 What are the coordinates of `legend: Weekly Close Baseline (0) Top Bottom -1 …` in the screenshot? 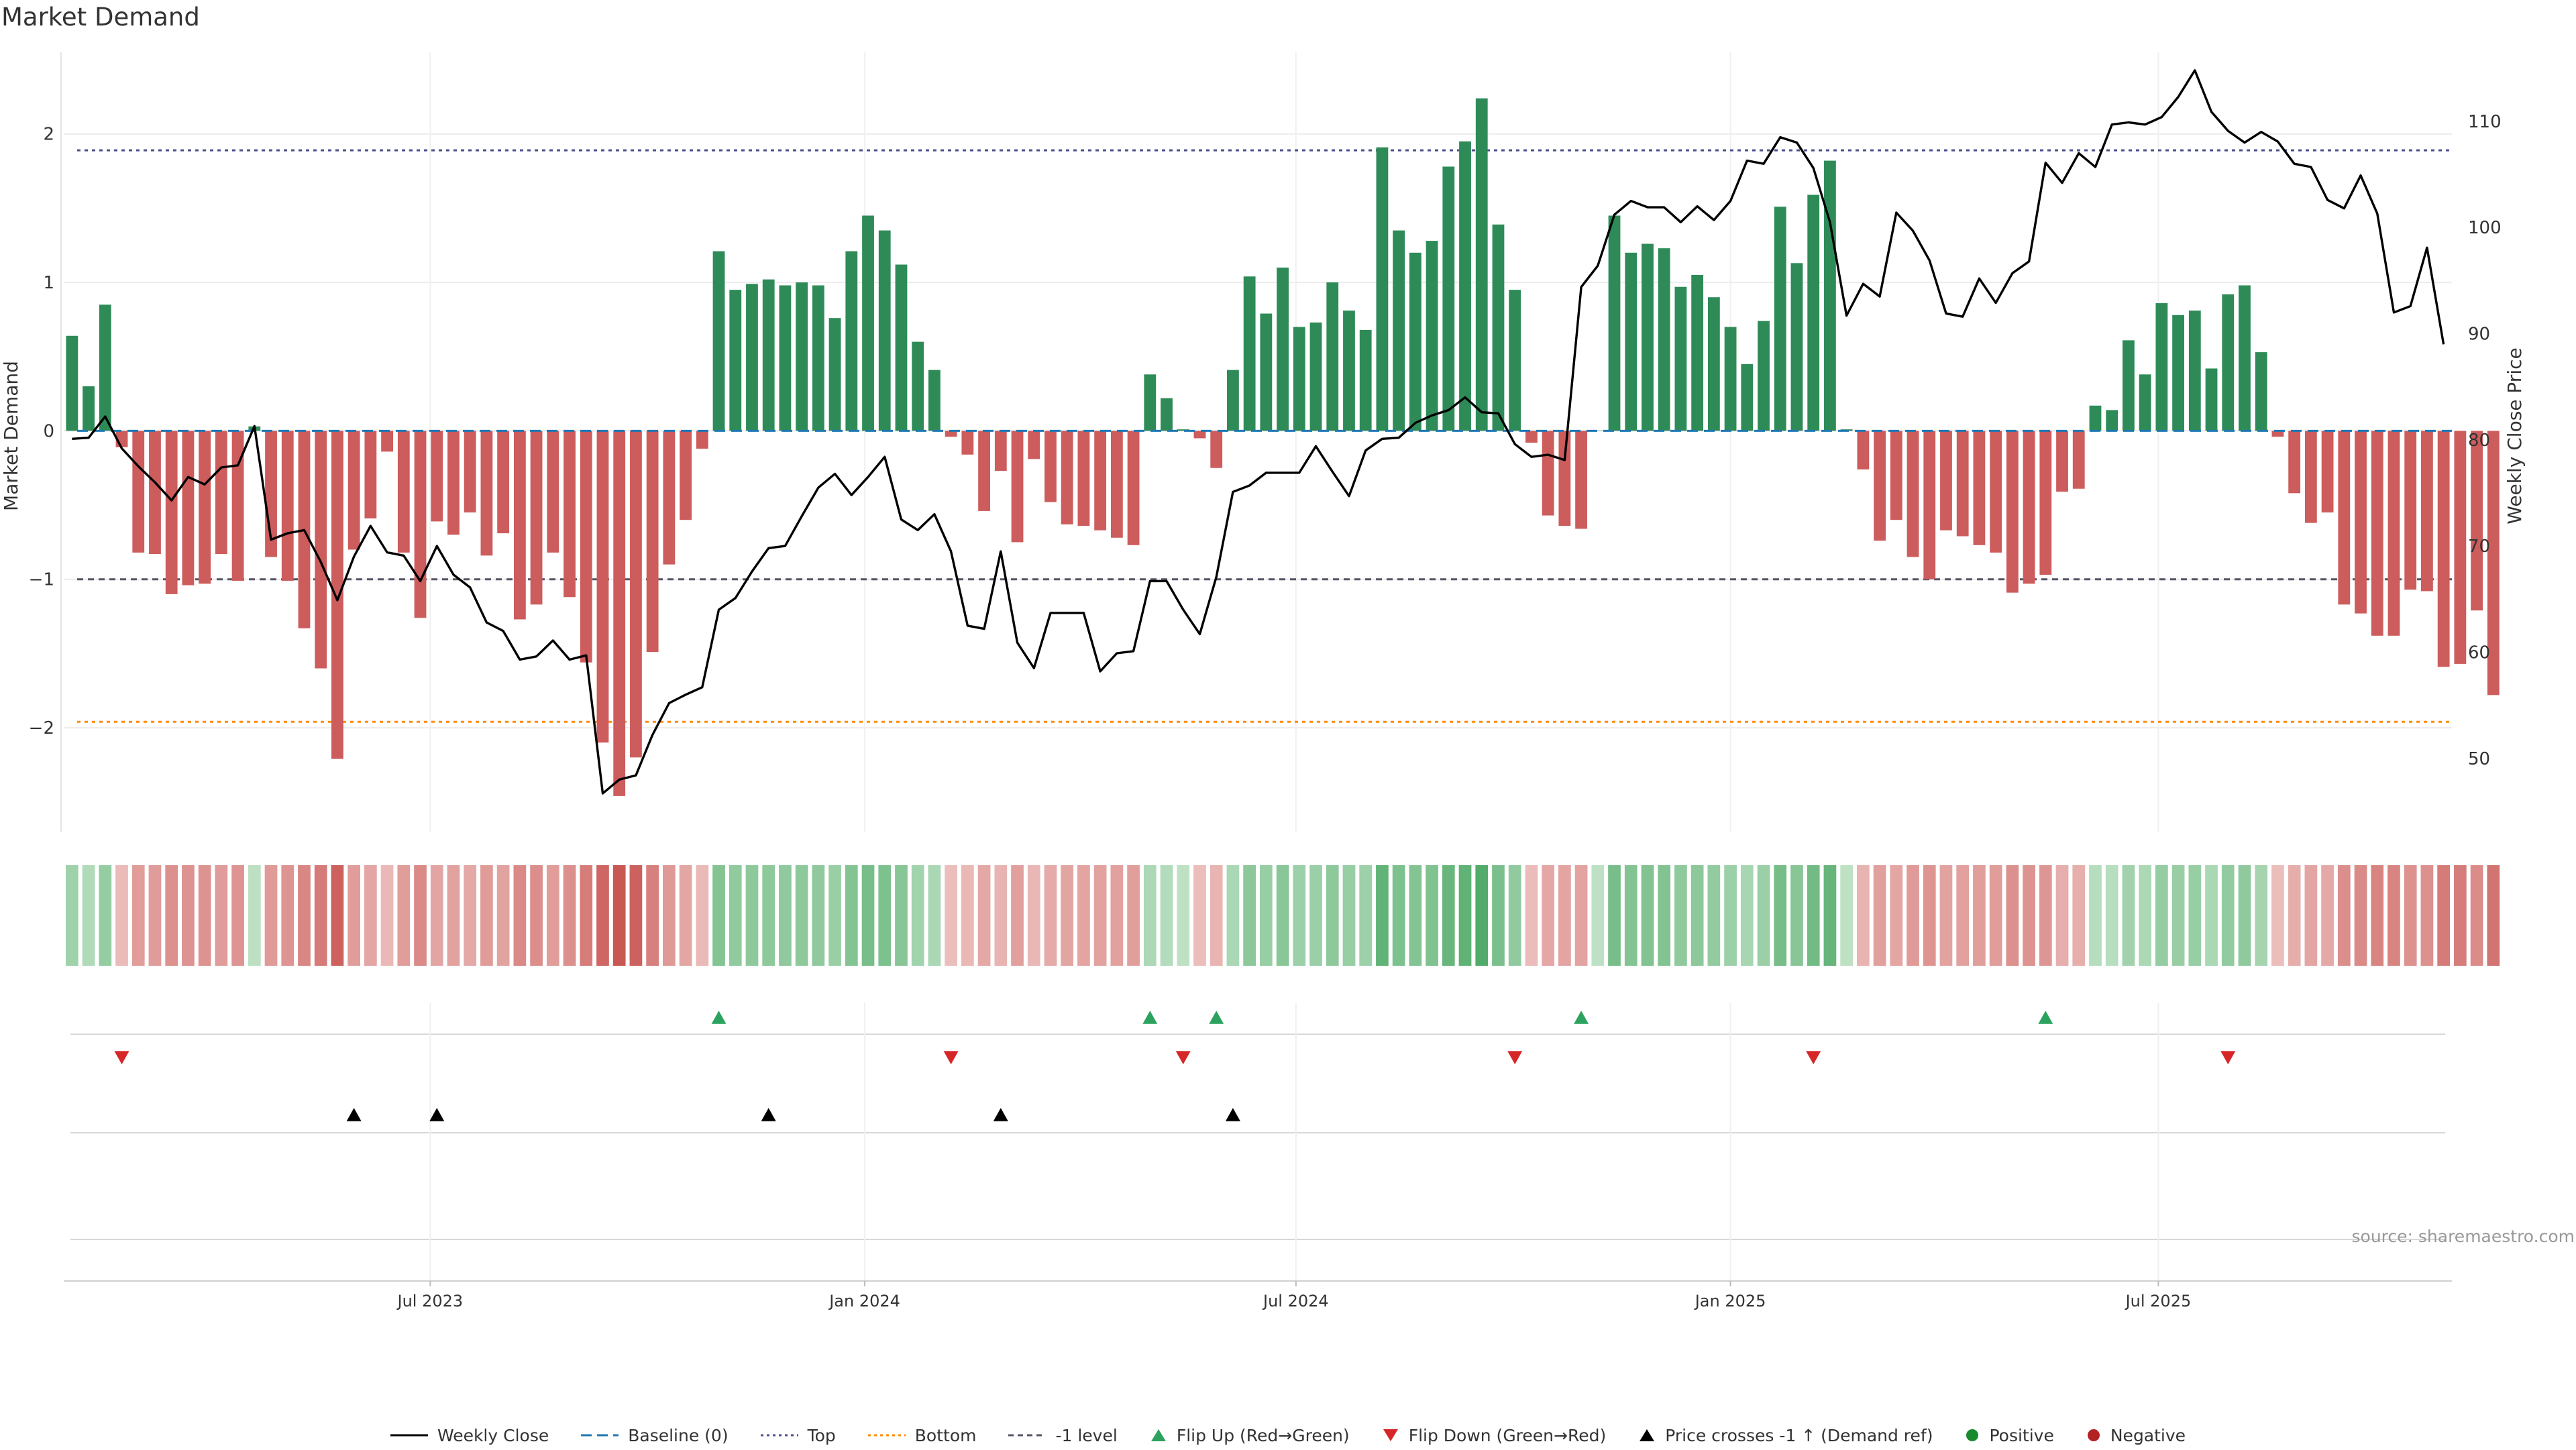 It's located at (1288, 1435).